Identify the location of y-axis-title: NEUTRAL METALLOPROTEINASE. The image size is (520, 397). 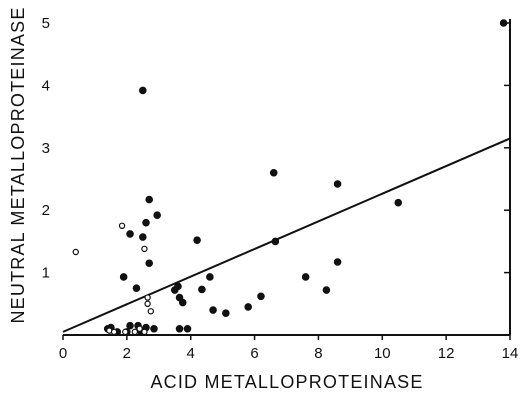
(18, 164).